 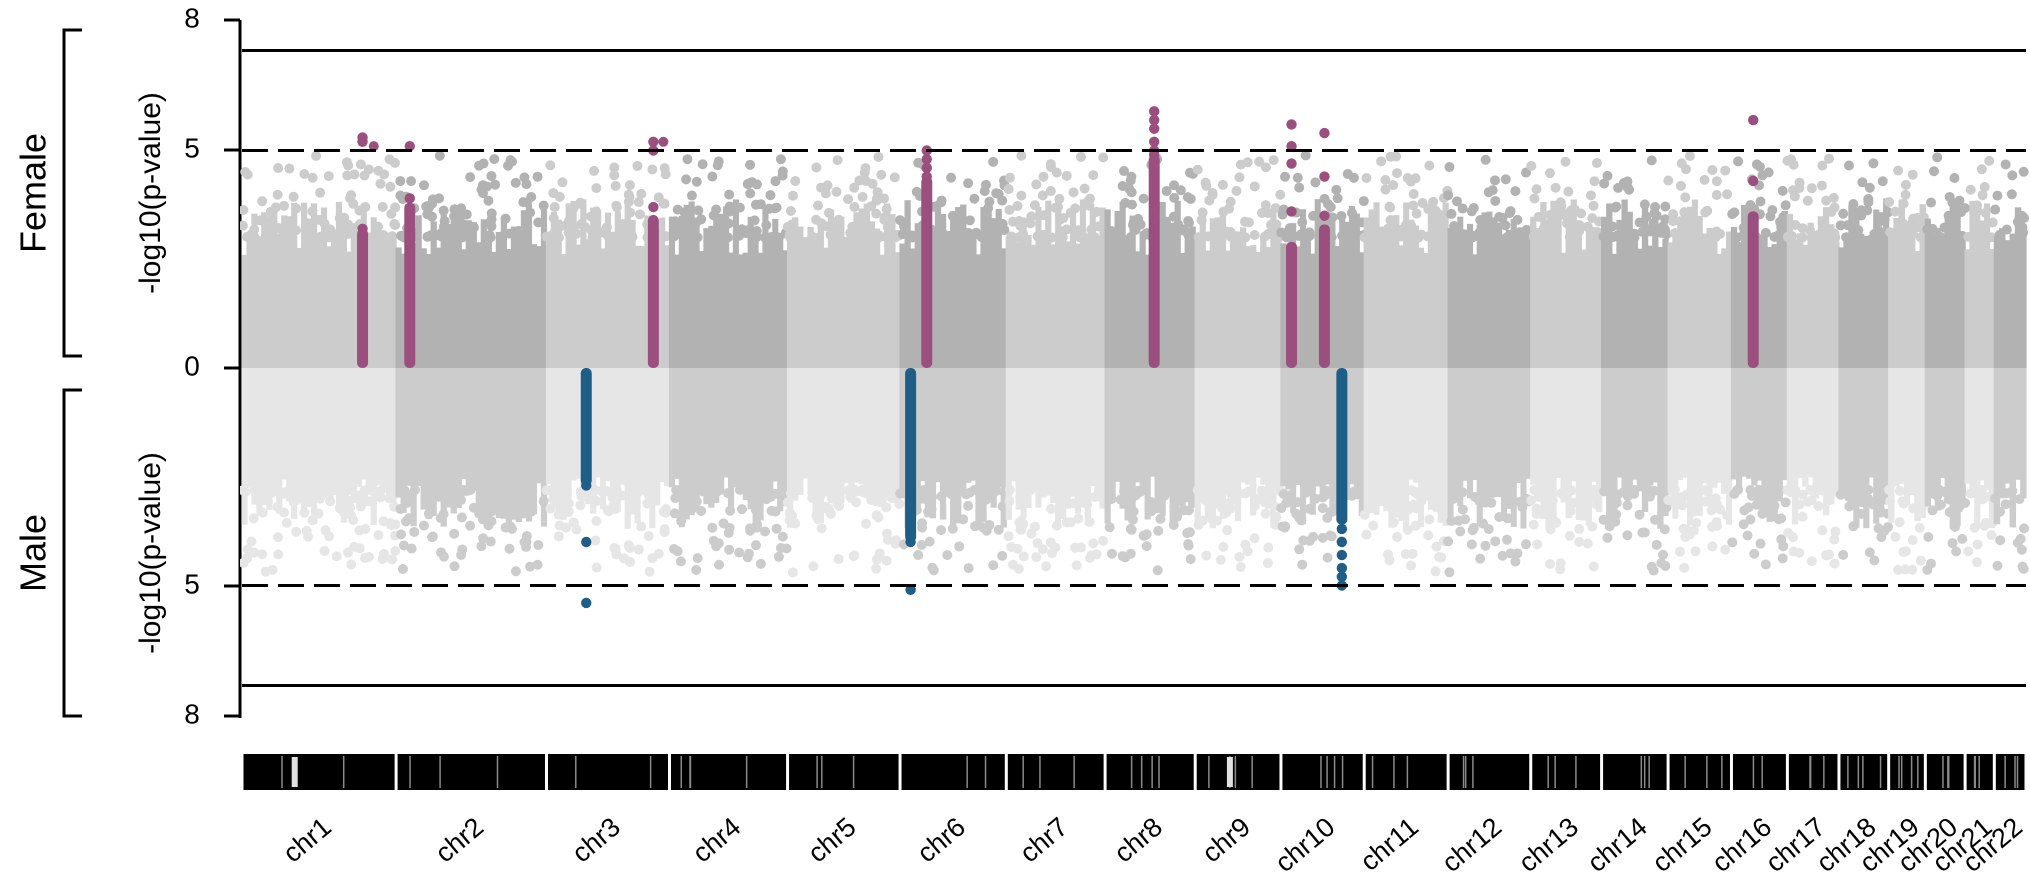 I want to click on male-hit-point, so click(x=1342, y=542).